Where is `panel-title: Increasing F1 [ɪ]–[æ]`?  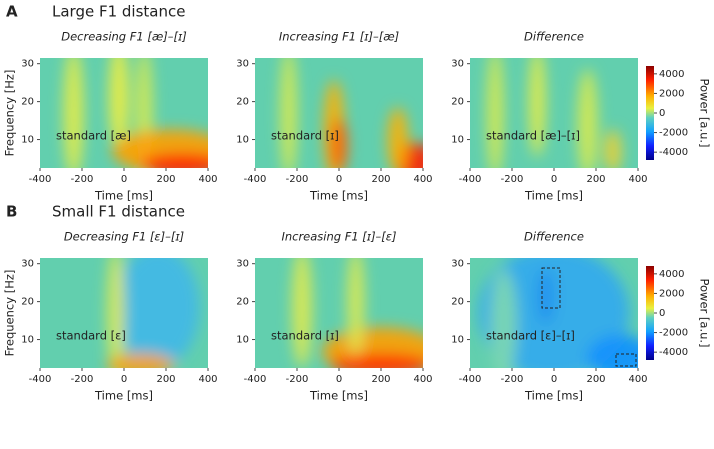
panel-title: Increasing F1 [ɪ]–[æ] is located at coordinates (339, 37).